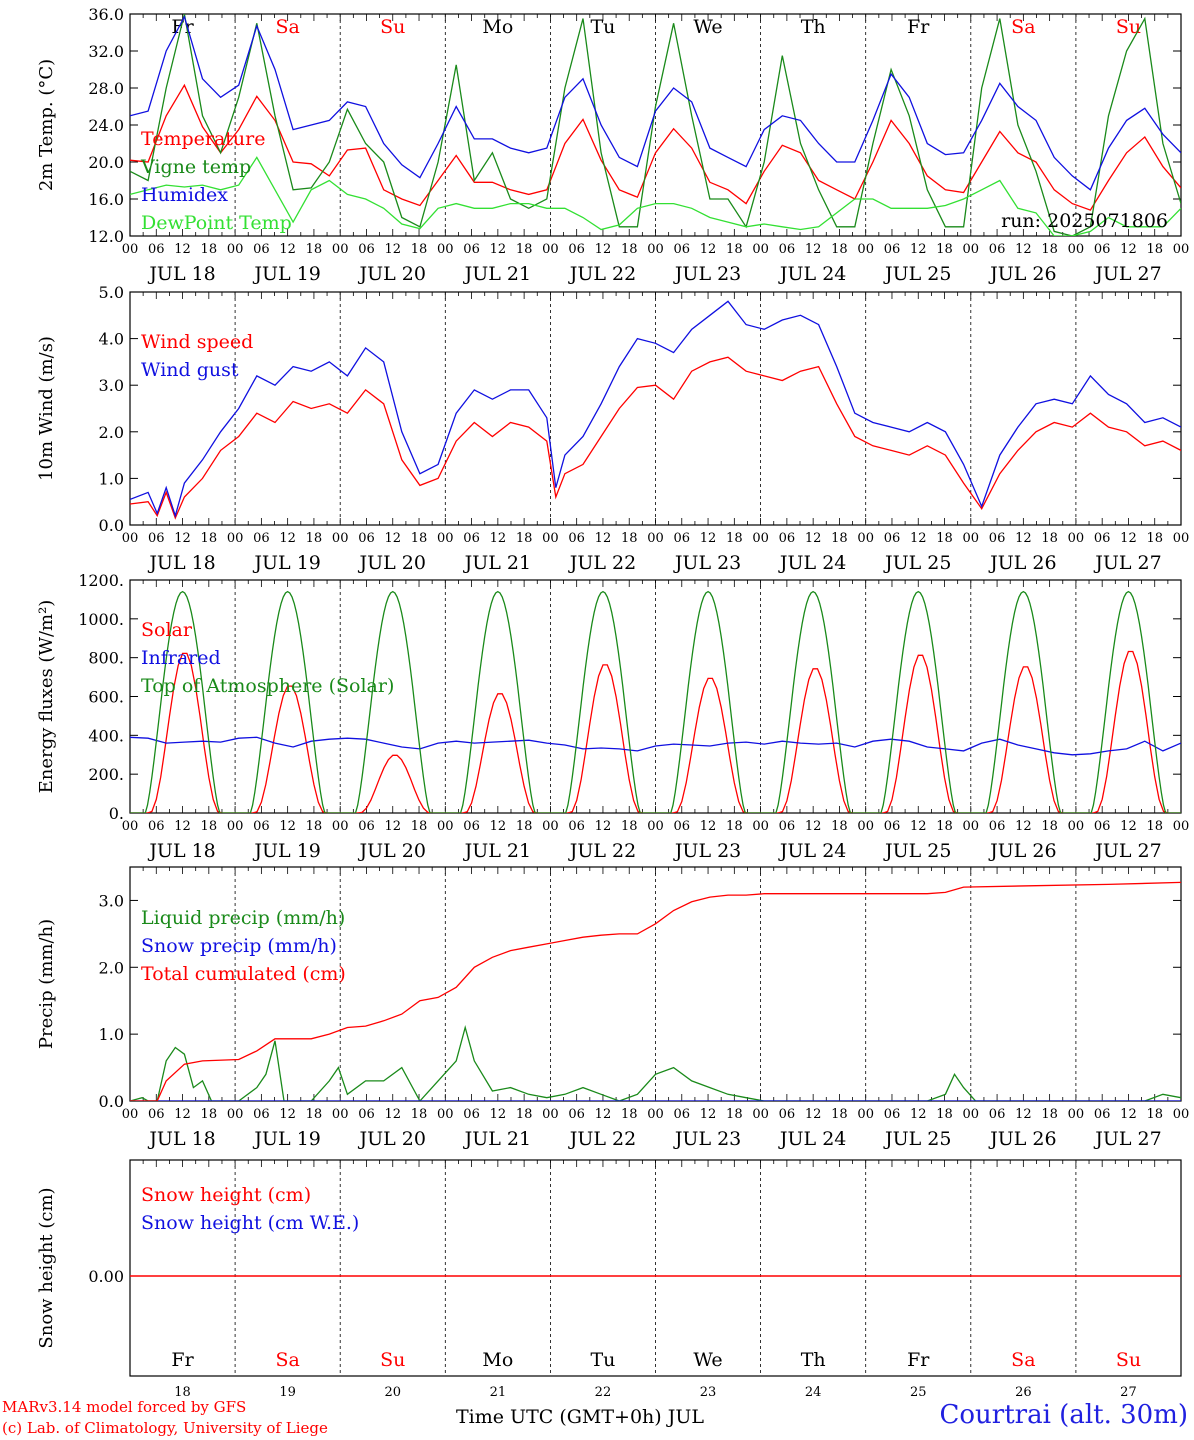 The height and width of the screenshot is (1440, 1194). Describe the element at coordinates (197, 342) in the screenshot. I see `legend-entry: Wind speed` at that location.